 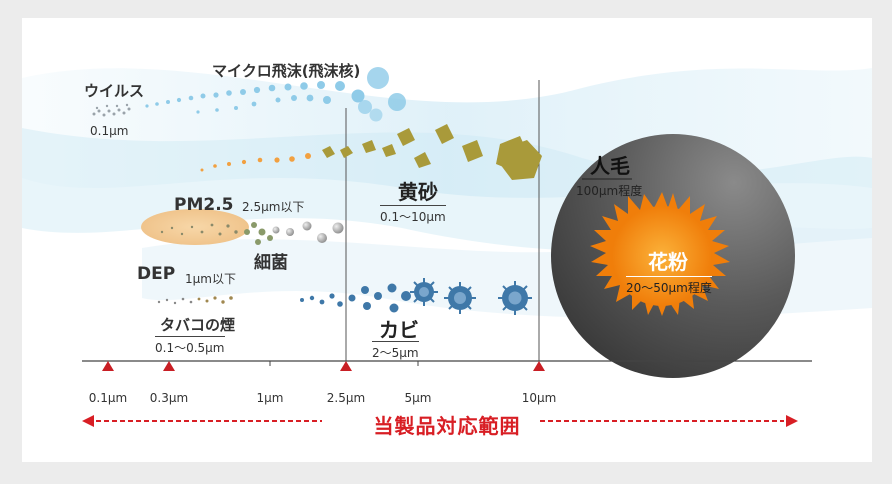 What do you see at coordinates (371, 152) in the screenshot?
I see `sand-particles` at bounding box center [371, 152].